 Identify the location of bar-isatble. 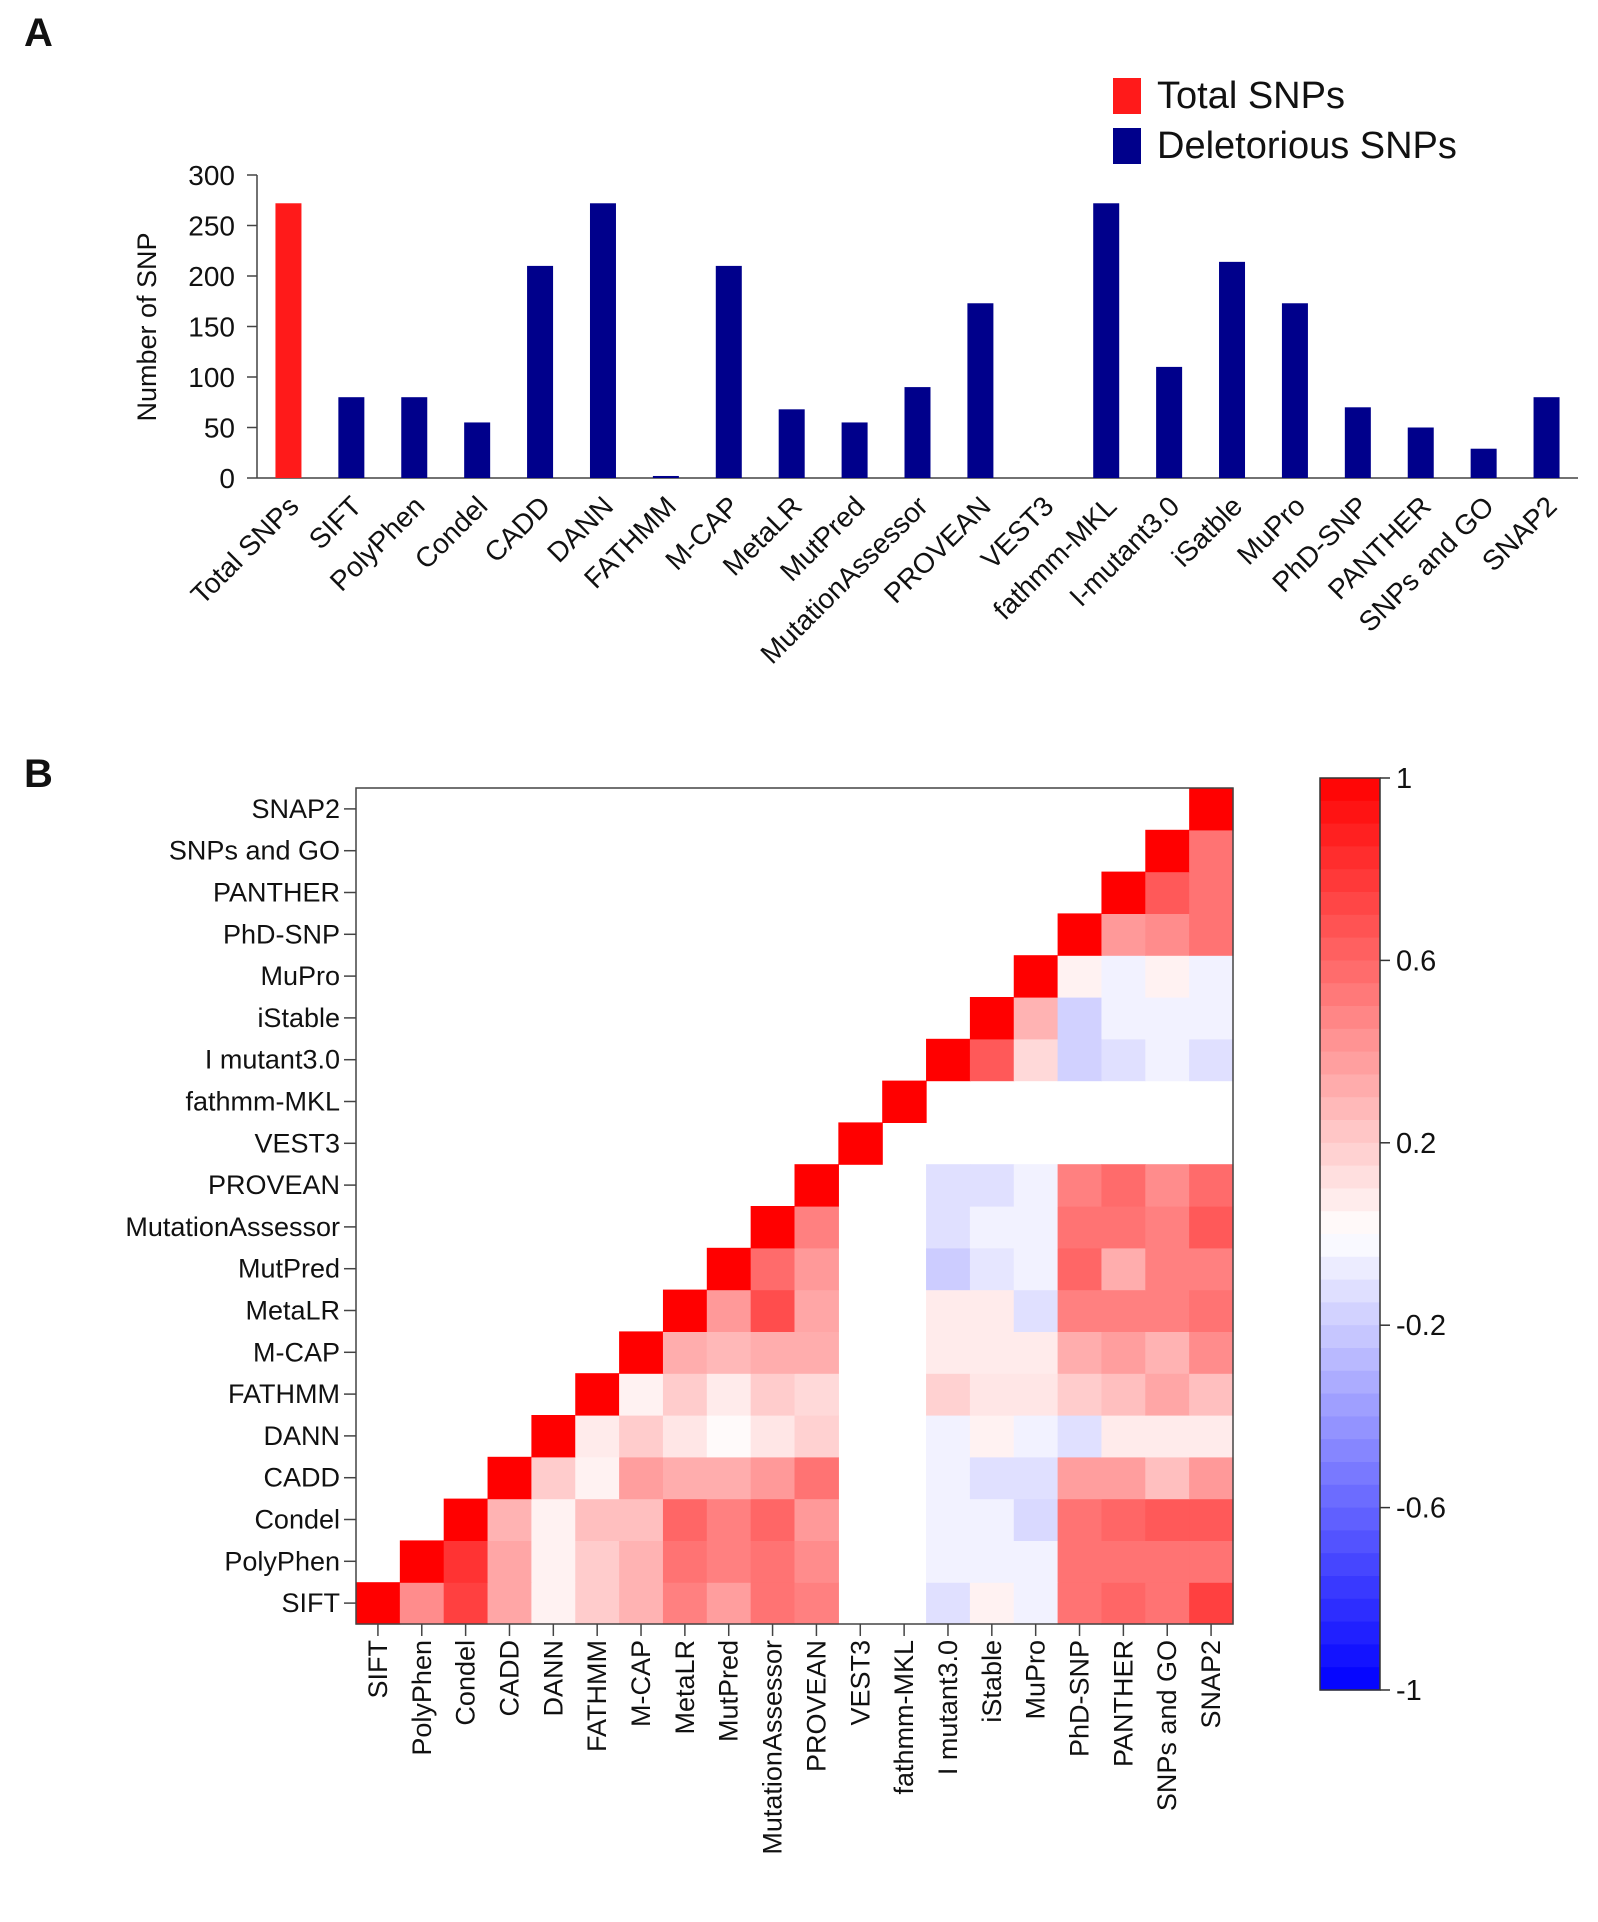
(1232, 369).